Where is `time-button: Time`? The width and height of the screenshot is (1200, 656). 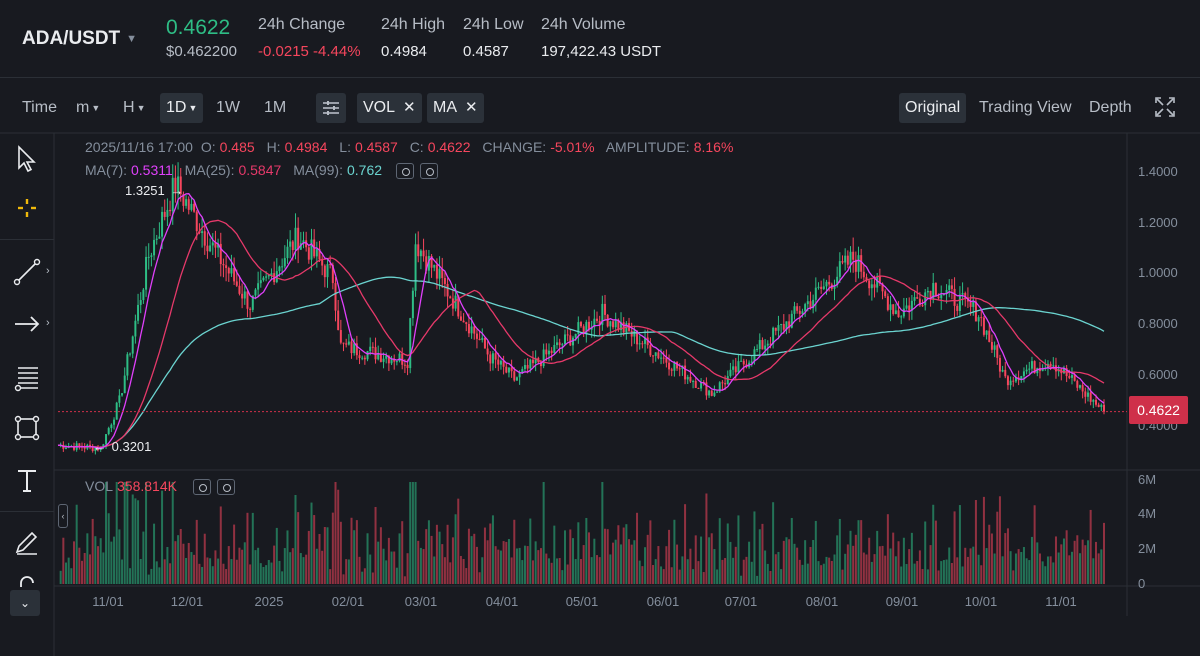
time-button: Time is located at coordinates (39, 107).